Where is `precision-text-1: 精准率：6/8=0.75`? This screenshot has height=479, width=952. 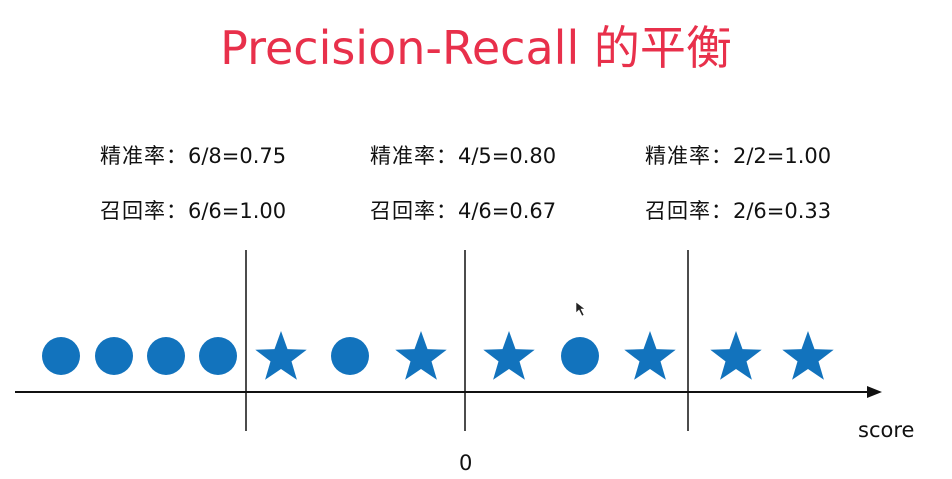 precision-text-1: 精准率：6/8=0.75 is located at coordinates (193, 156).